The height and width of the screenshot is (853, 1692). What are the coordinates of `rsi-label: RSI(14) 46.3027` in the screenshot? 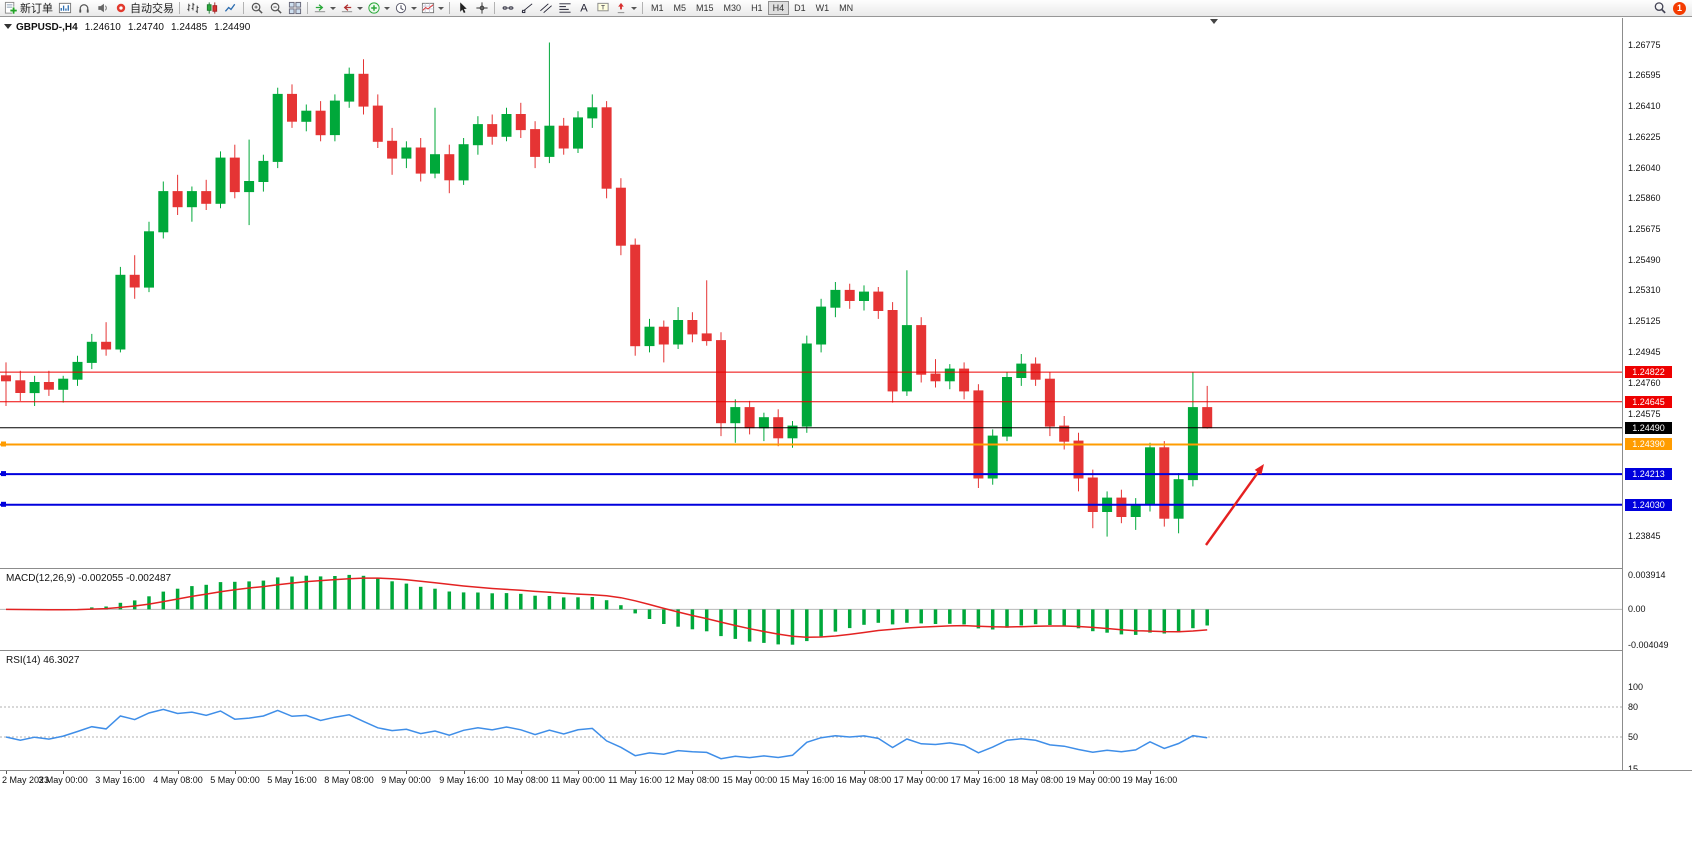 It's located at (43, 660).